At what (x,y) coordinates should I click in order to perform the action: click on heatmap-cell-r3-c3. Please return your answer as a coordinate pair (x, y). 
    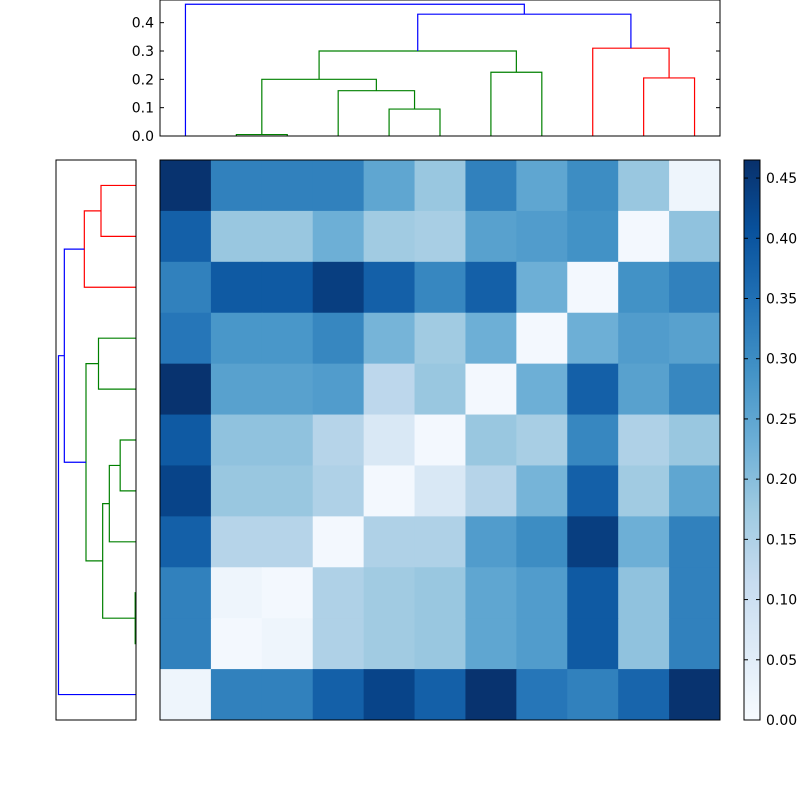
    Looking at the image, I should click on (338, 338).